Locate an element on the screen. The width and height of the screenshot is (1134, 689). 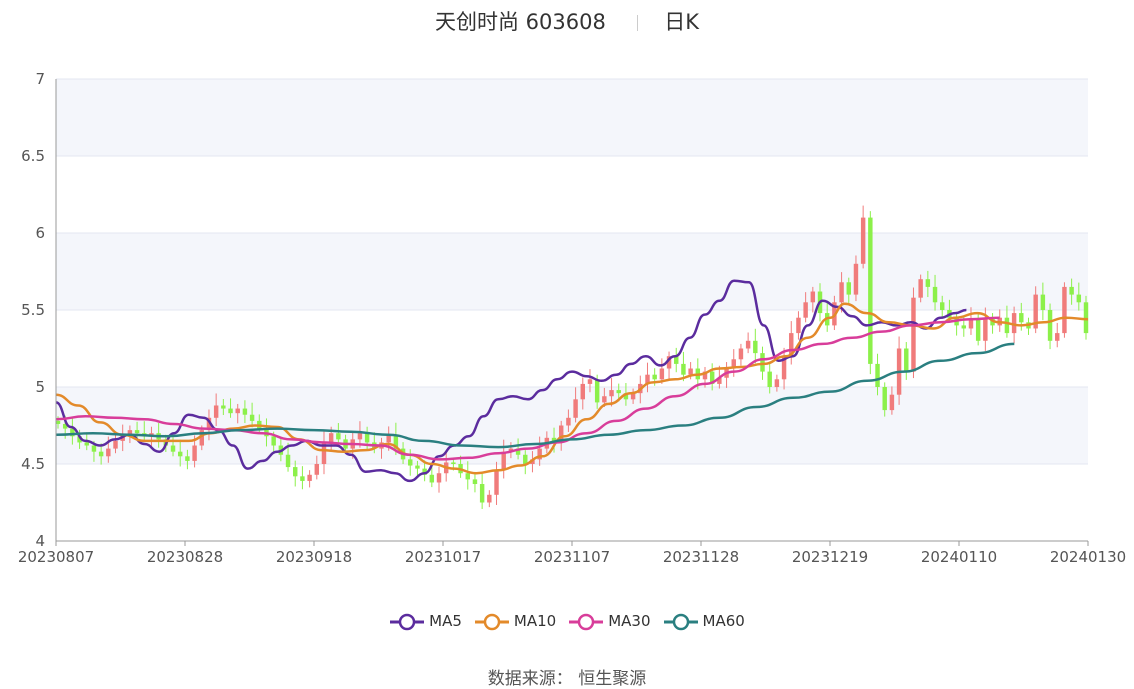
x-tick-label: 20231219 is located at coordinates (830, 557).